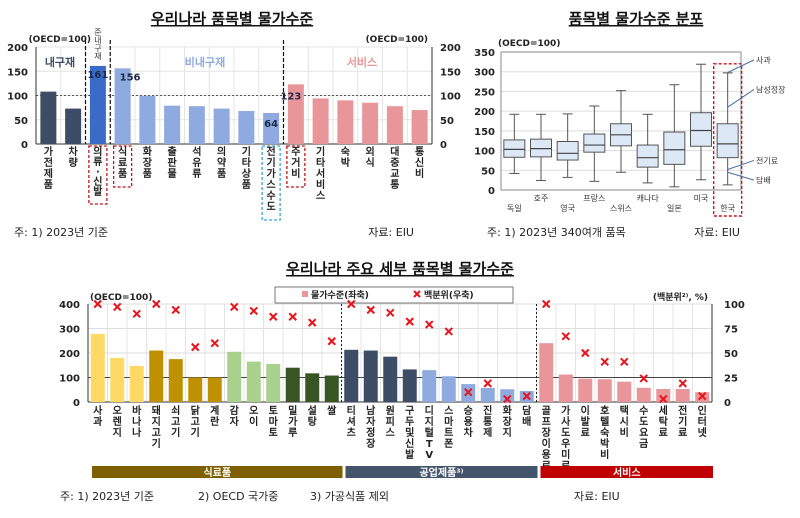 This screenshot has width=800, height=518. I want to click on legend-marker-label: 백분위(우축), so click(449, 295).